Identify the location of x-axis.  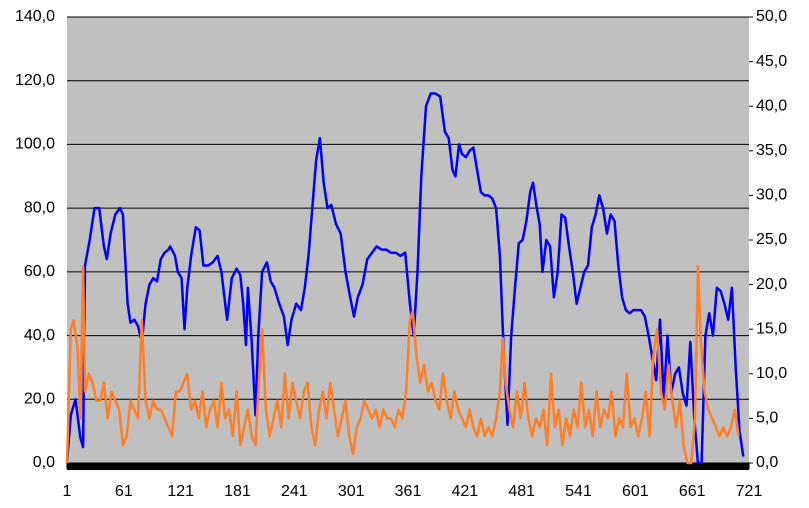
(408, 466).